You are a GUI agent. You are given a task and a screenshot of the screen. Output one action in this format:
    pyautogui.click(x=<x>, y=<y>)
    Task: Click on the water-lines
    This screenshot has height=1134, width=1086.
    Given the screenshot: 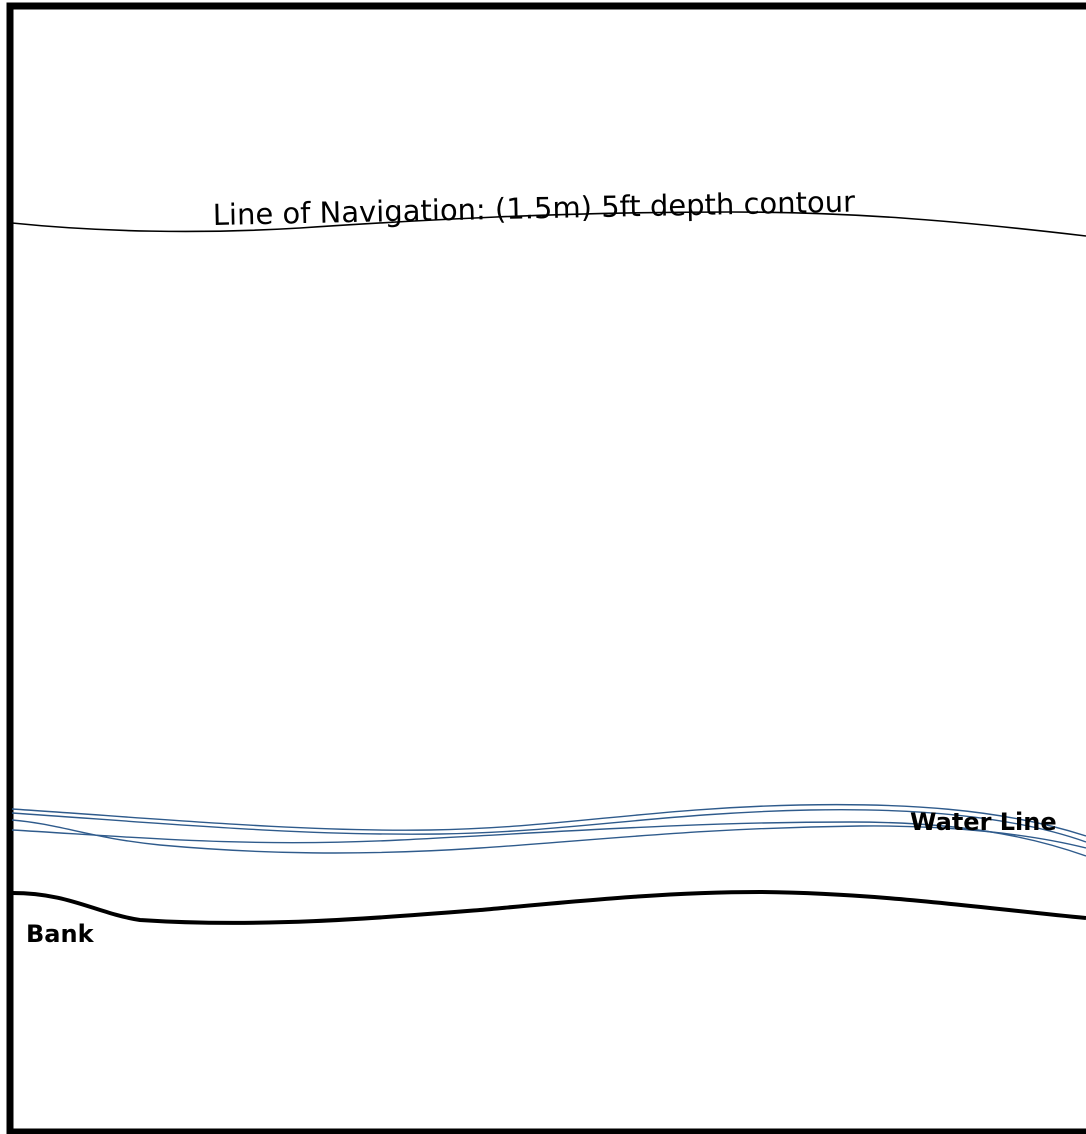 What is the action you would take?
    pyautogui.click(x=548, y=830)
    